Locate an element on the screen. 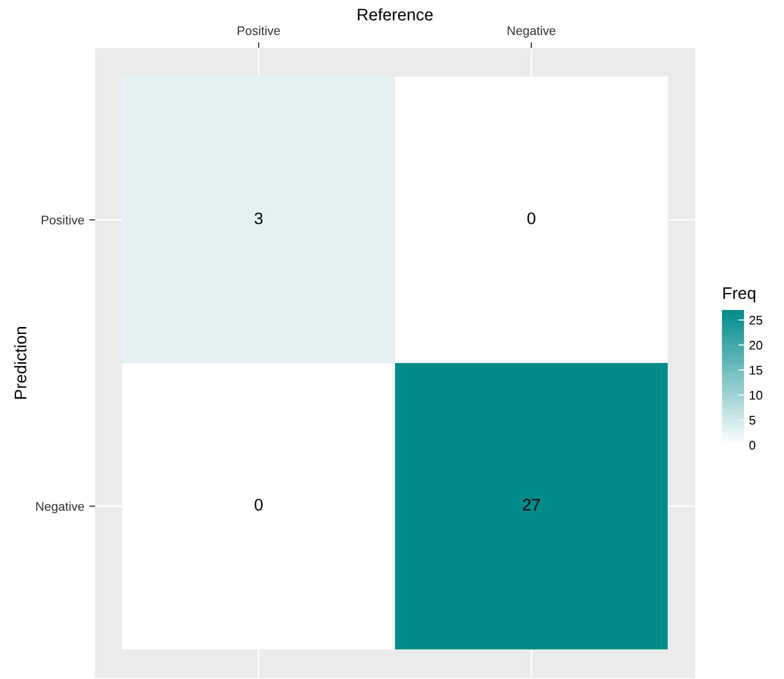 This screenshot has width=784, height=679. data-label: 27 is located at coordinates (531, 504).